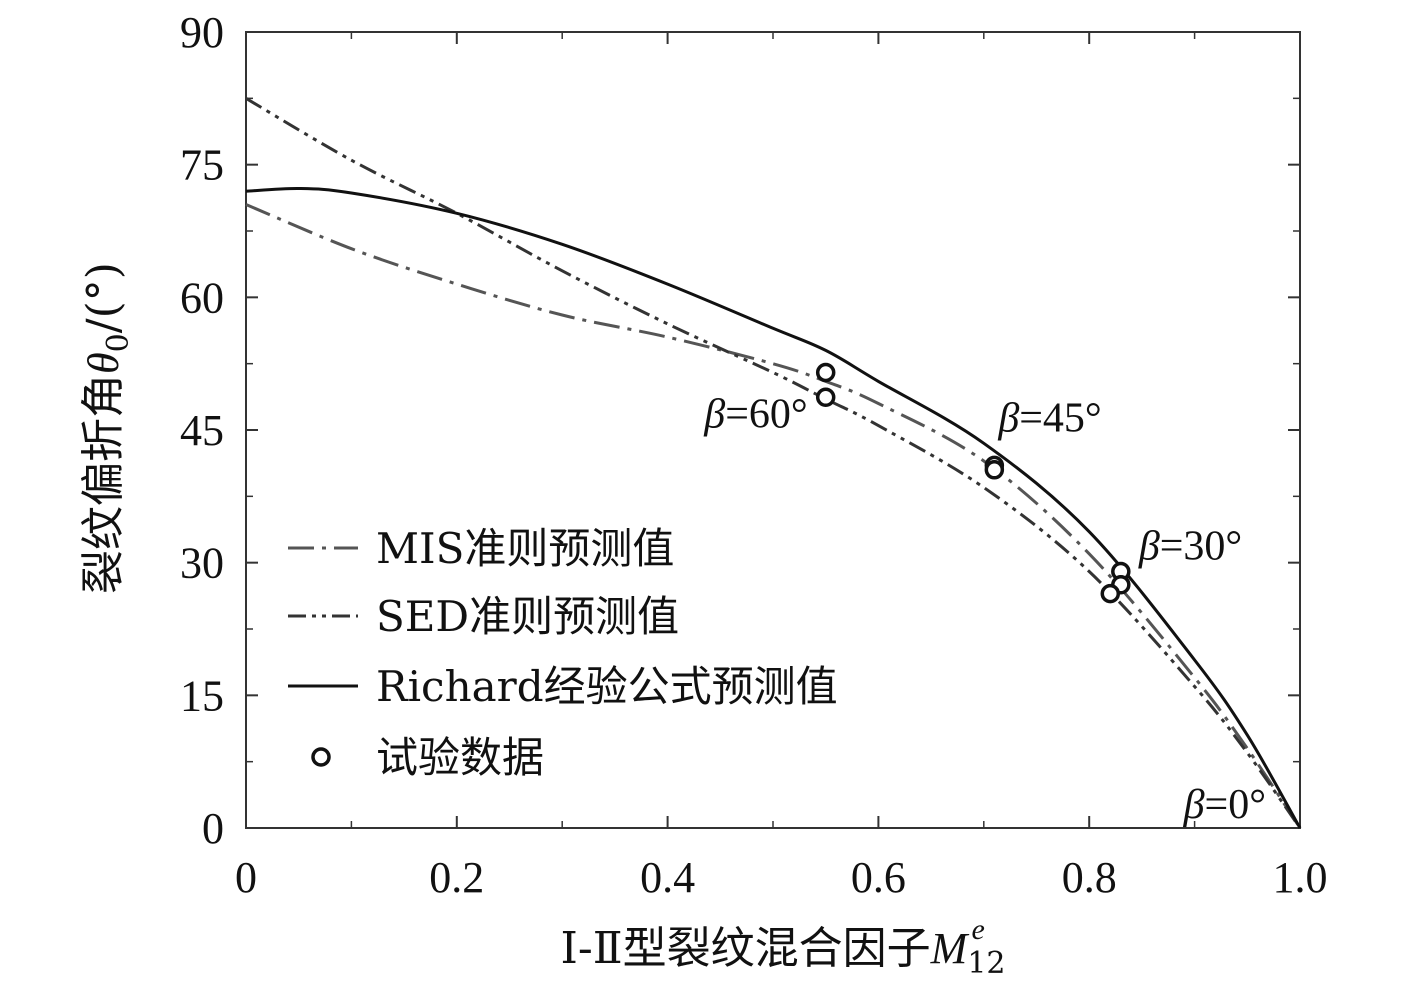 Image resolution: width=1417 pixels, height=989 pixels. I want to click on legend-label: SED准则预测值, so click(527, 616).